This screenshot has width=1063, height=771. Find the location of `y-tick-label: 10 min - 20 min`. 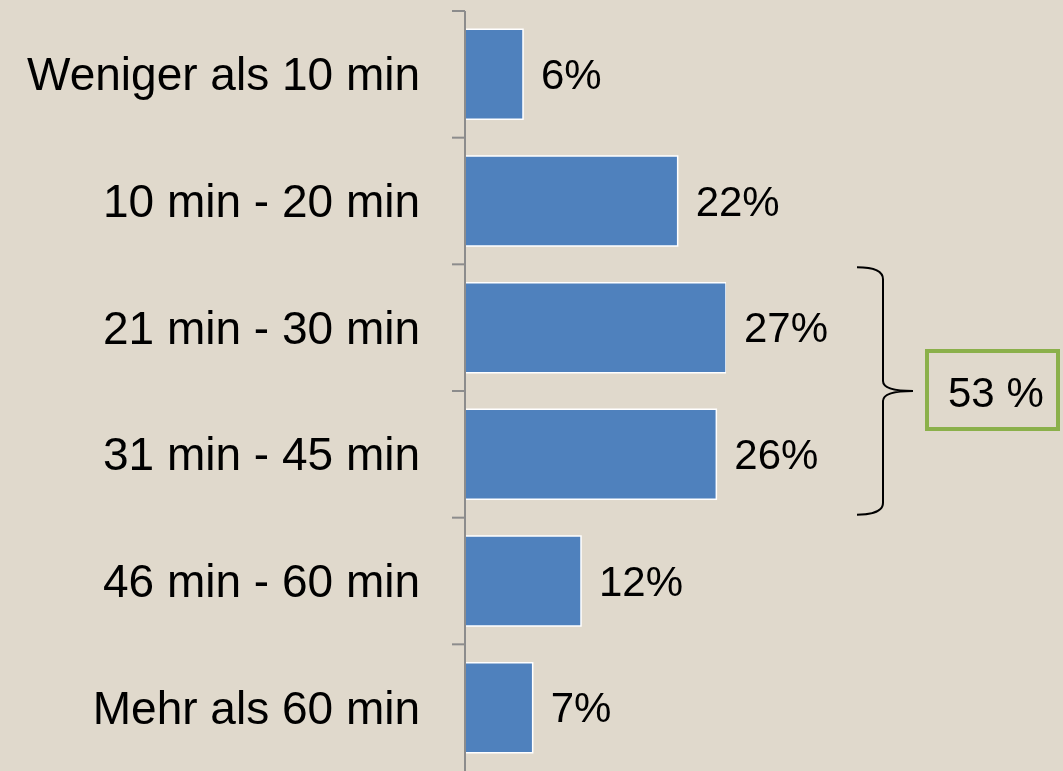

y-tick-label: 10 min - 20 min is located at coordinates (261, 201).